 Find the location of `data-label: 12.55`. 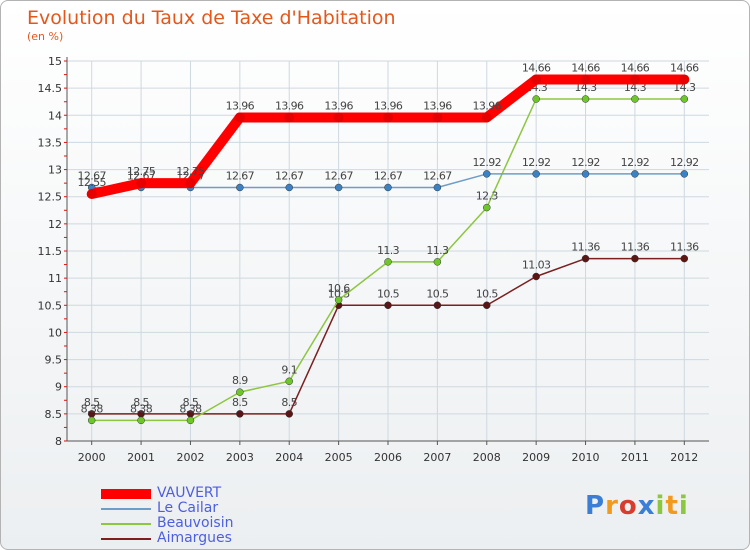

data-label: 12.55 is located at coordinates (91, 182).